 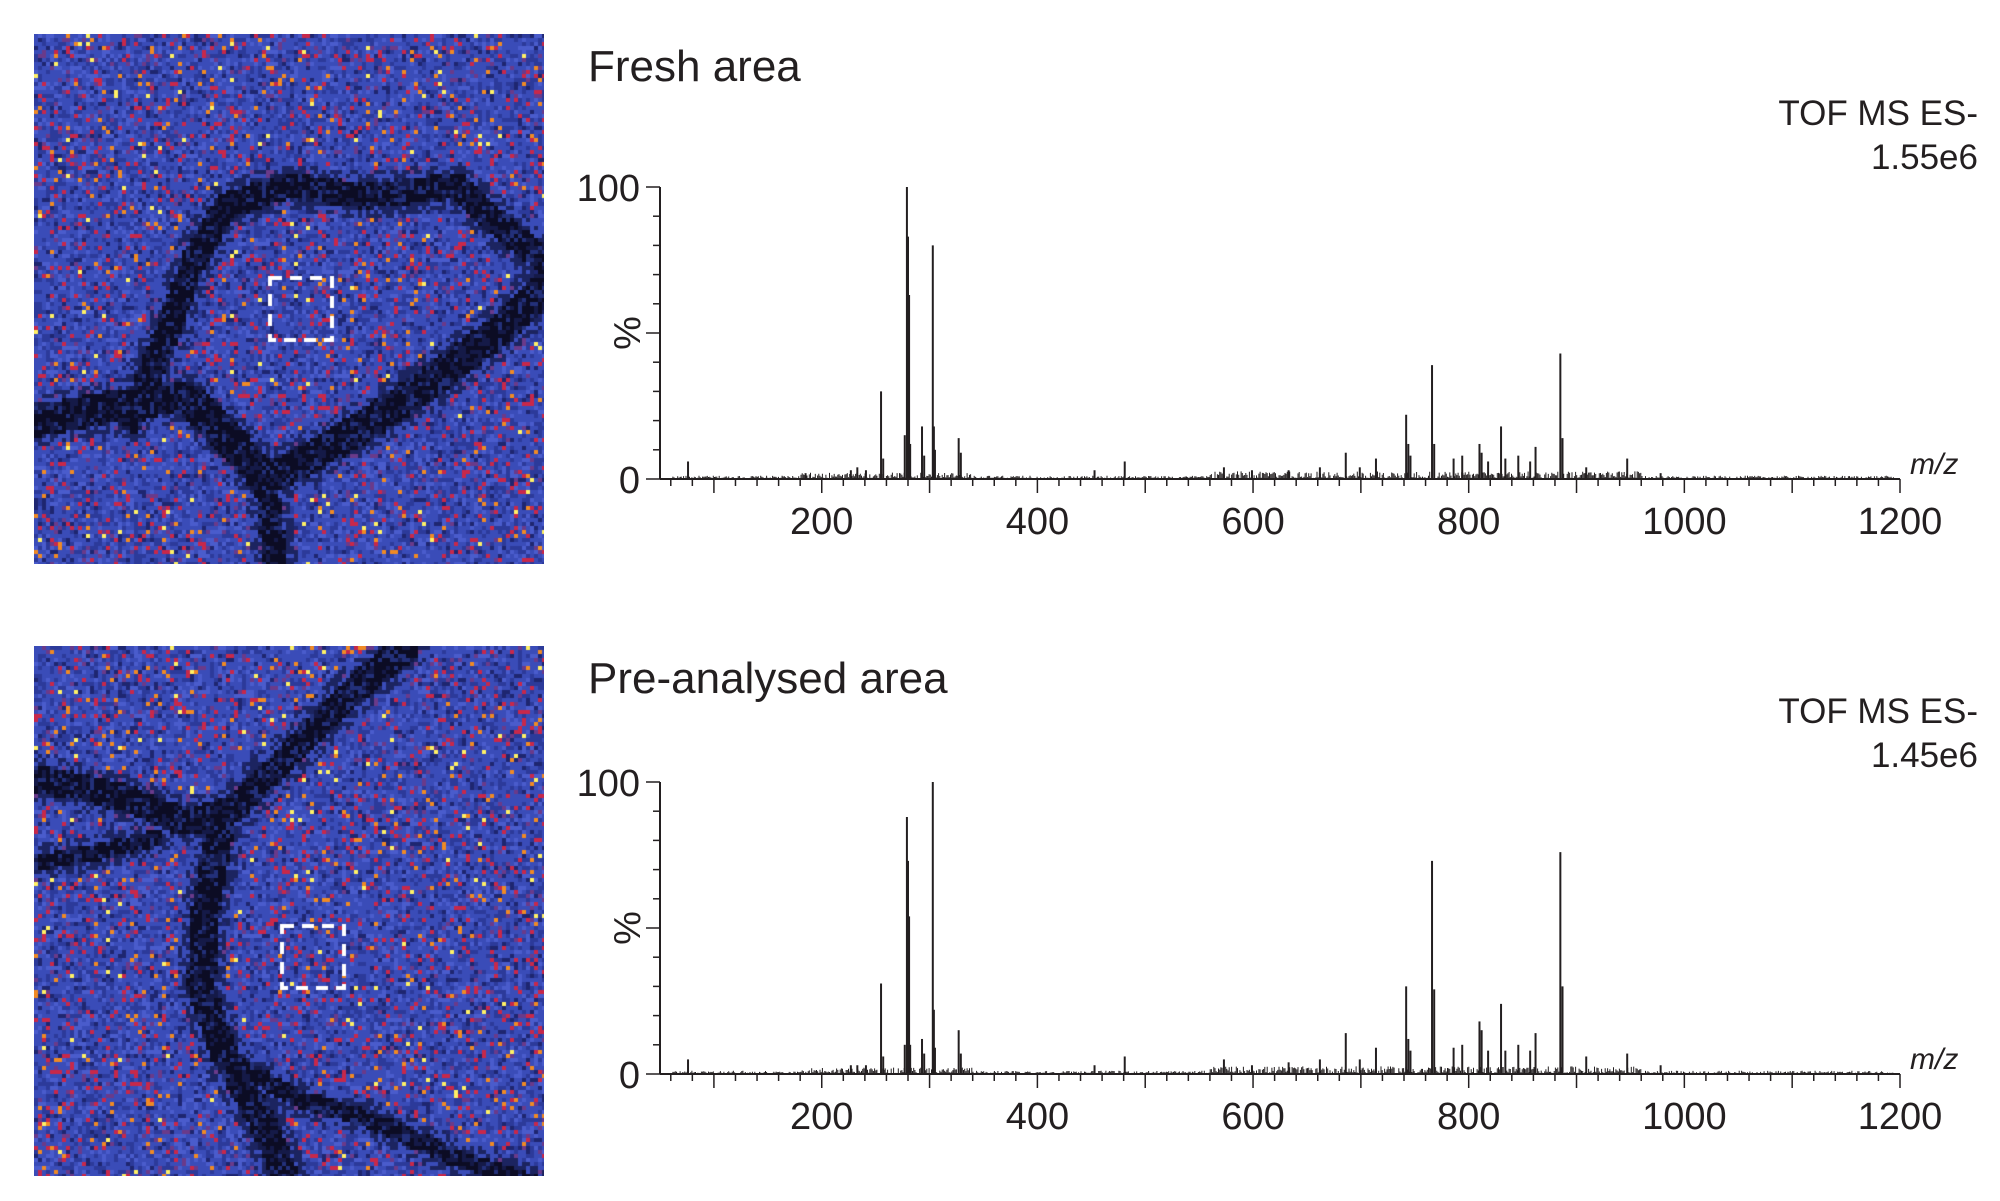 What do you see at coordinates (289, 911) in the screenshot?
I see `tissue-ion-image-pre-analysed` at bounding box center [289, 911].